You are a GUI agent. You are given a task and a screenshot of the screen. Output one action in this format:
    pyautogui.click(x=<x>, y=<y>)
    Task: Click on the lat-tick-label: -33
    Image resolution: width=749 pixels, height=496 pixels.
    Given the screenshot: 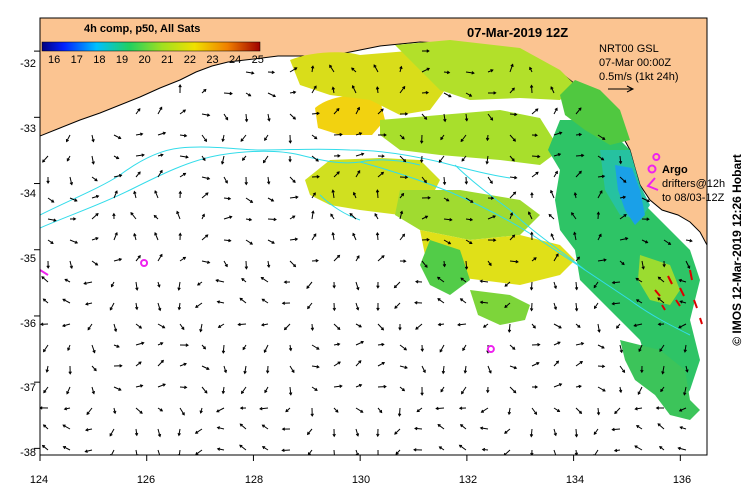 What is the action you would take?
    pyautogui.click(x=28, y=129)
    